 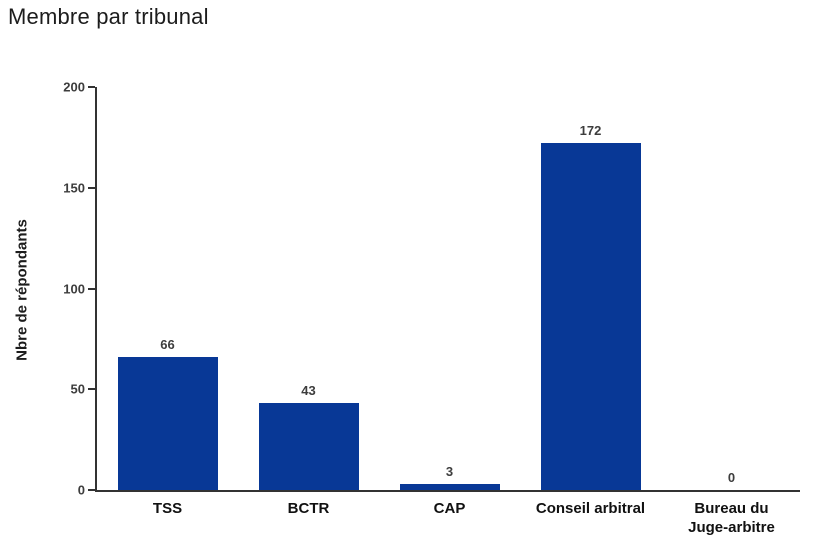 I want to click on bar-bctr, so click(x=308, y=446).